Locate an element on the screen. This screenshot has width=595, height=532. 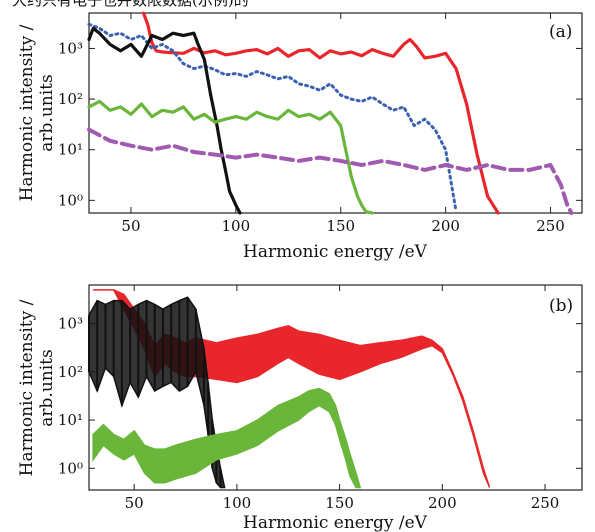
panel-label-b: (b) is located at coordinates (561, 306).